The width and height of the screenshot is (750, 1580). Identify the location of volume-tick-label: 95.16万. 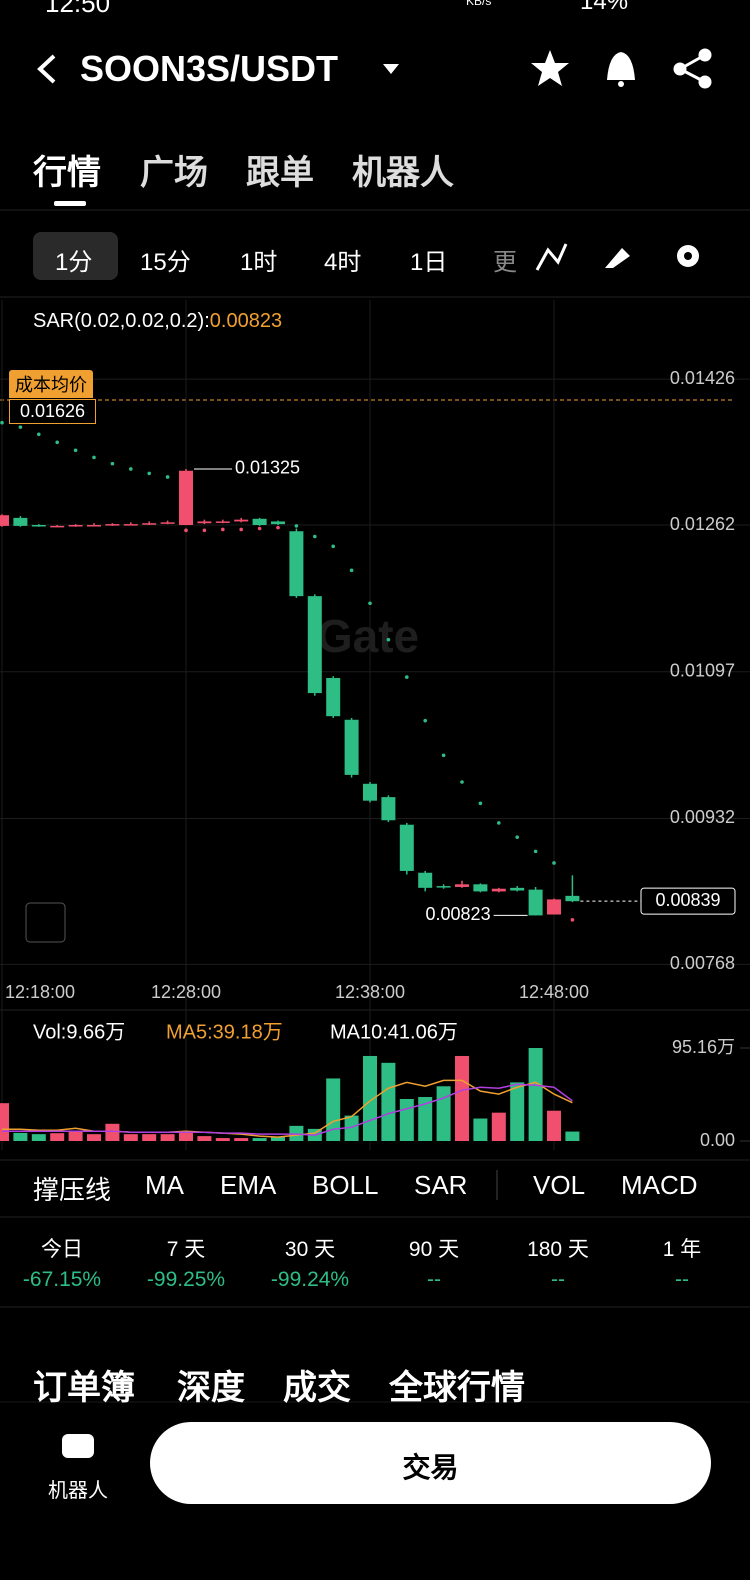
(703, 1047).